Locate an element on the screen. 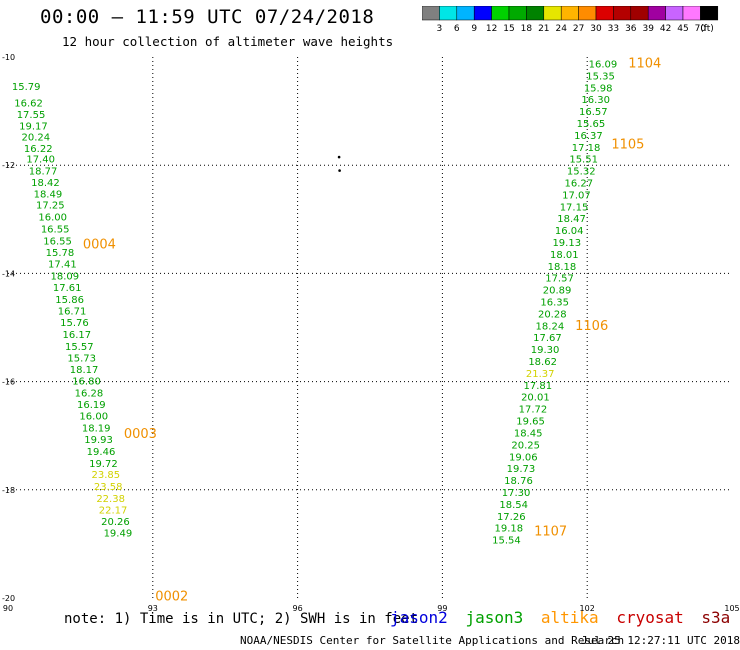 Image resolution: width=740 pixels, height=650 pixels. swh-value-west: 16.19 is located at coordinates (91, 405).